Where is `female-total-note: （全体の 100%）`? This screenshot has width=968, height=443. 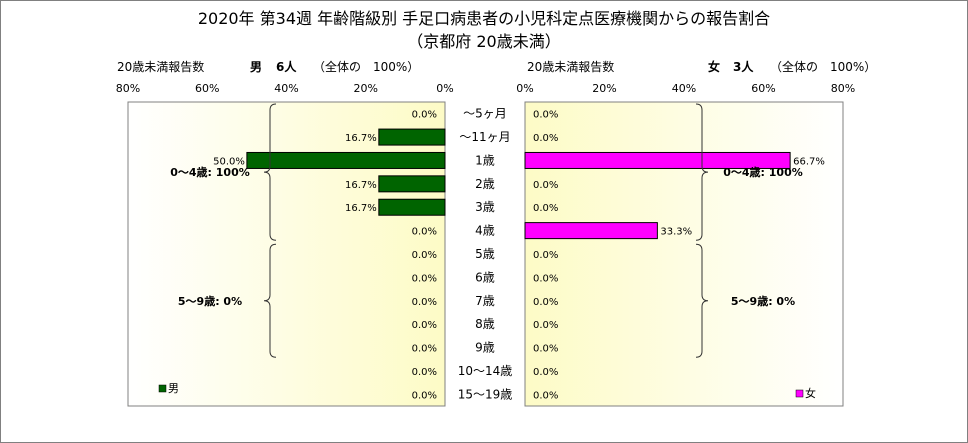 female-total-note: （全体の 100%） is located at coordinates (823, 67).